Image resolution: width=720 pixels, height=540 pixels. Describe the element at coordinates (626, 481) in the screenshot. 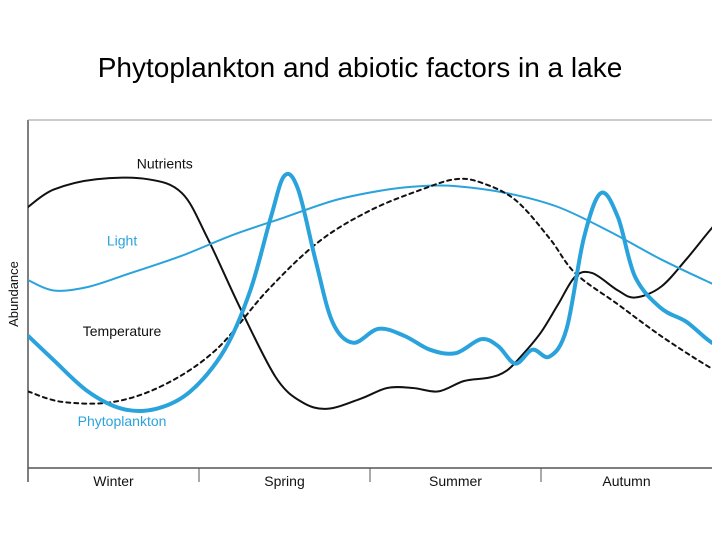

I see `x-tick-label-autumn: Autumn` at that location.